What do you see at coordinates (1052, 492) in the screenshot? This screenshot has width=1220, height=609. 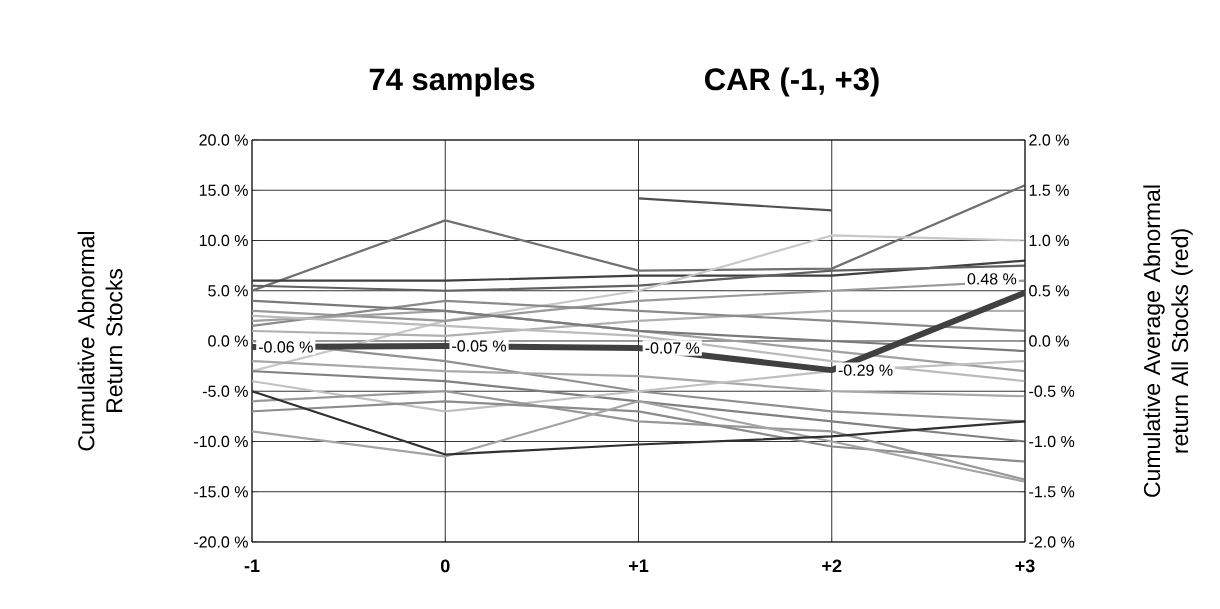 I see `y2-tick-label: -1.5 %` at bounding box center [1052, 492].